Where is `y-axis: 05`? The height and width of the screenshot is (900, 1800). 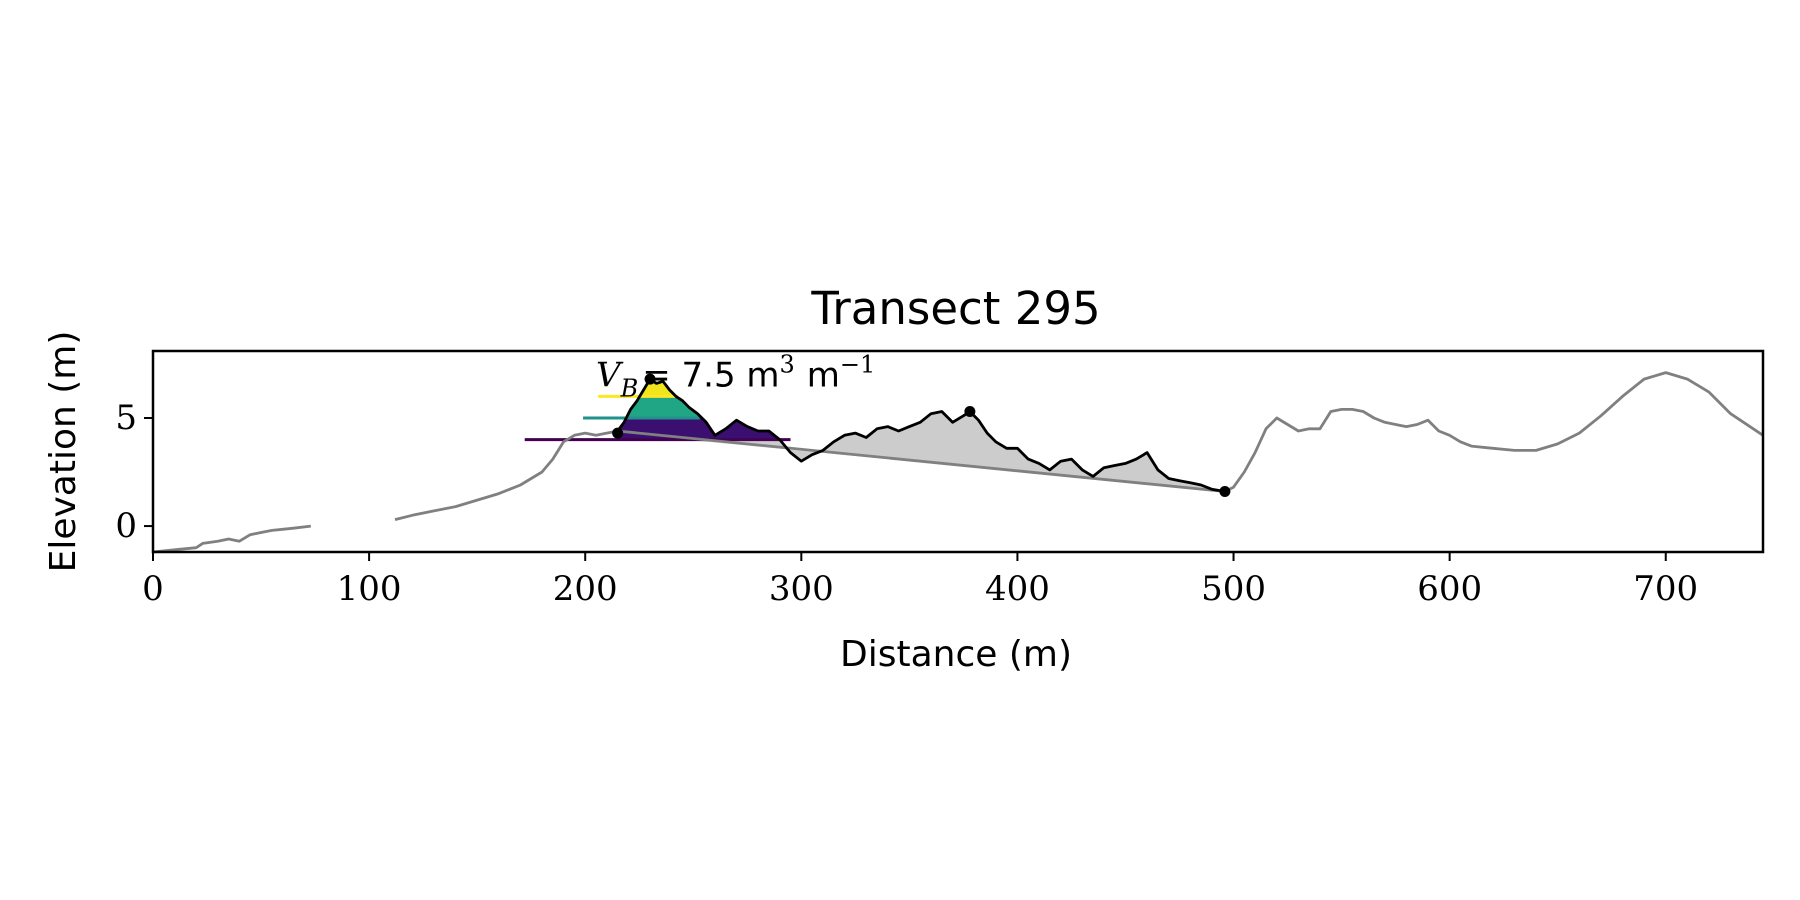
y-axis: 05 is located at coordinates (134, 472).